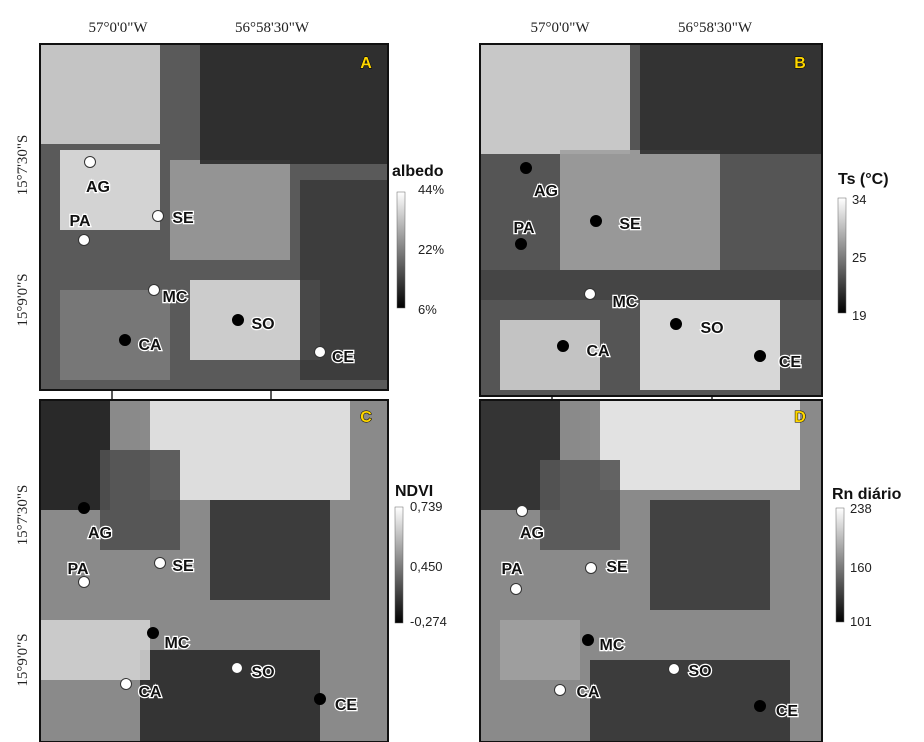  What do you see at coordinates (863, 179) in the screenshot?
I see `legend-title: Ts (°C)` at bounding box center [863, 179].